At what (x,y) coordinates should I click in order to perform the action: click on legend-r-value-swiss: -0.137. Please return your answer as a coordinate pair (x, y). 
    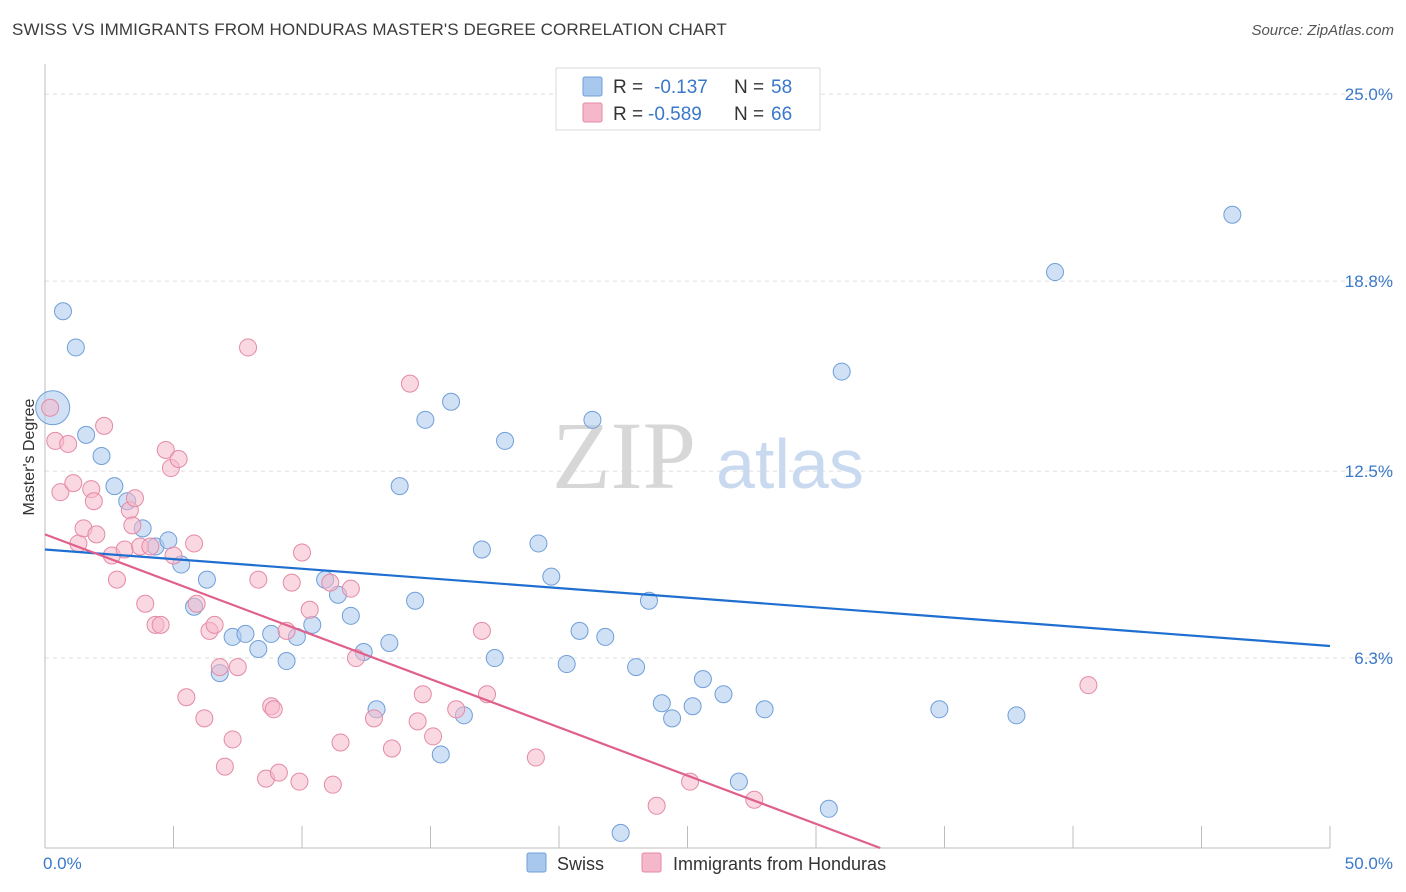
    Looking at the image, I should click on (681, 87).